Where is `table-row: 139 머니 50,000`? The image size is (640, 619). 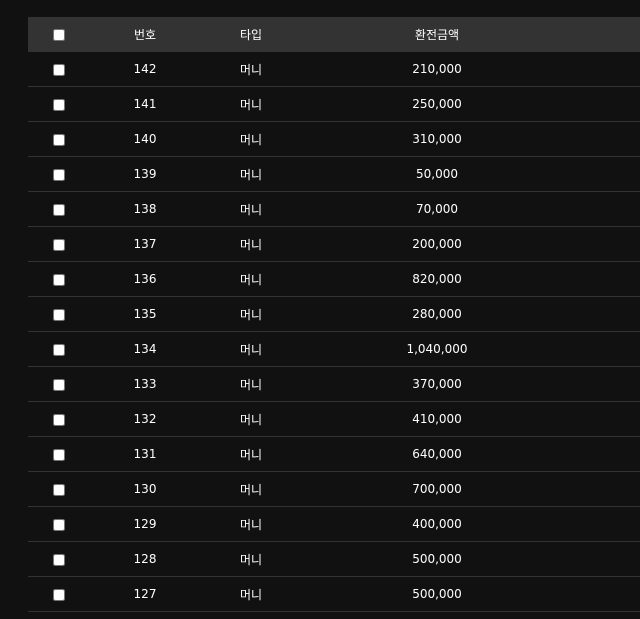
table-row: 139 머니 50,000 is located at coordinates (334, 174).